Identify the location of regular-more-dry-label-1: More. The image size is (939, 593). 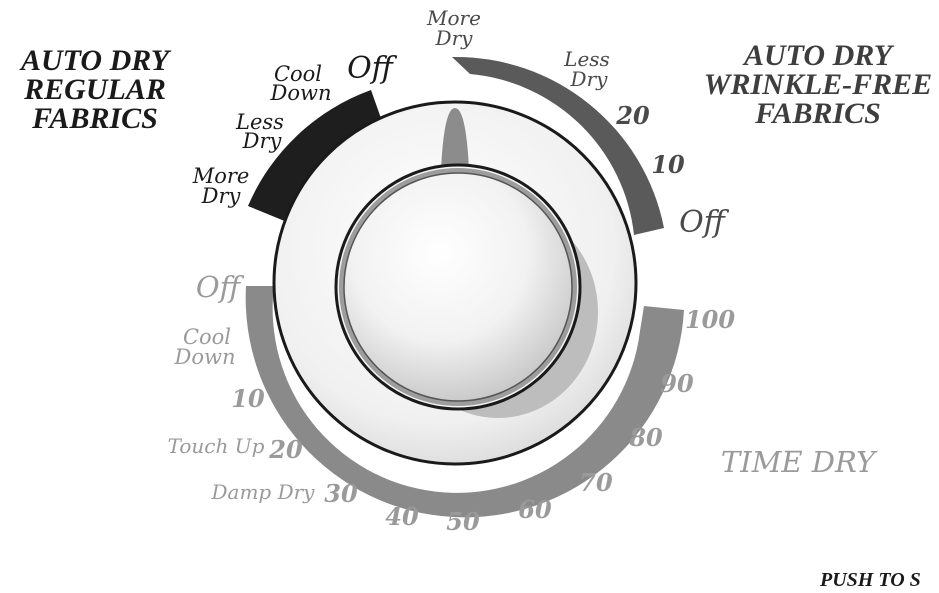
(221, 176).